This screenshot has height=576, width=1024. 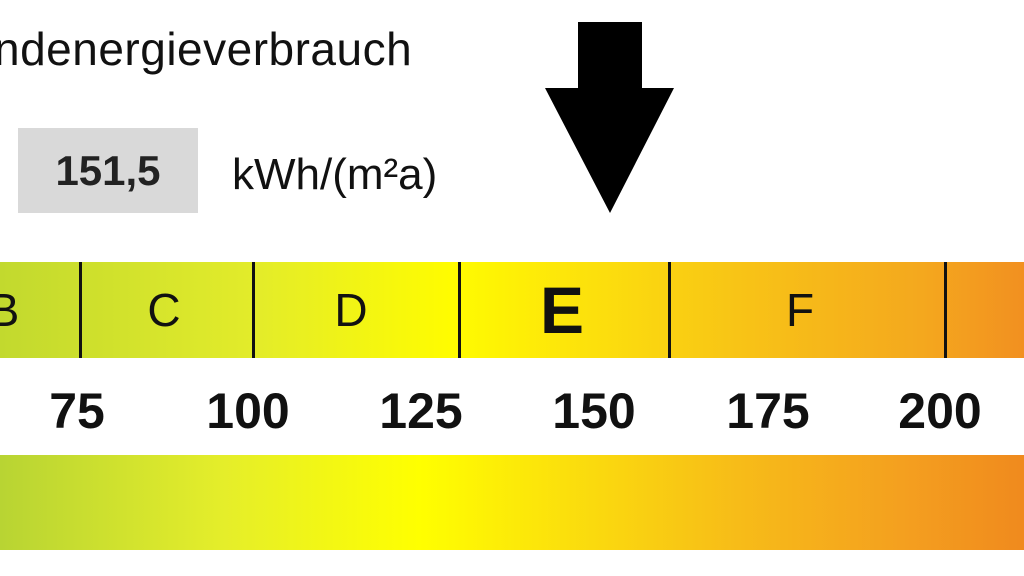 I want to click on class-label-b: B, so click(x=10, y=310).